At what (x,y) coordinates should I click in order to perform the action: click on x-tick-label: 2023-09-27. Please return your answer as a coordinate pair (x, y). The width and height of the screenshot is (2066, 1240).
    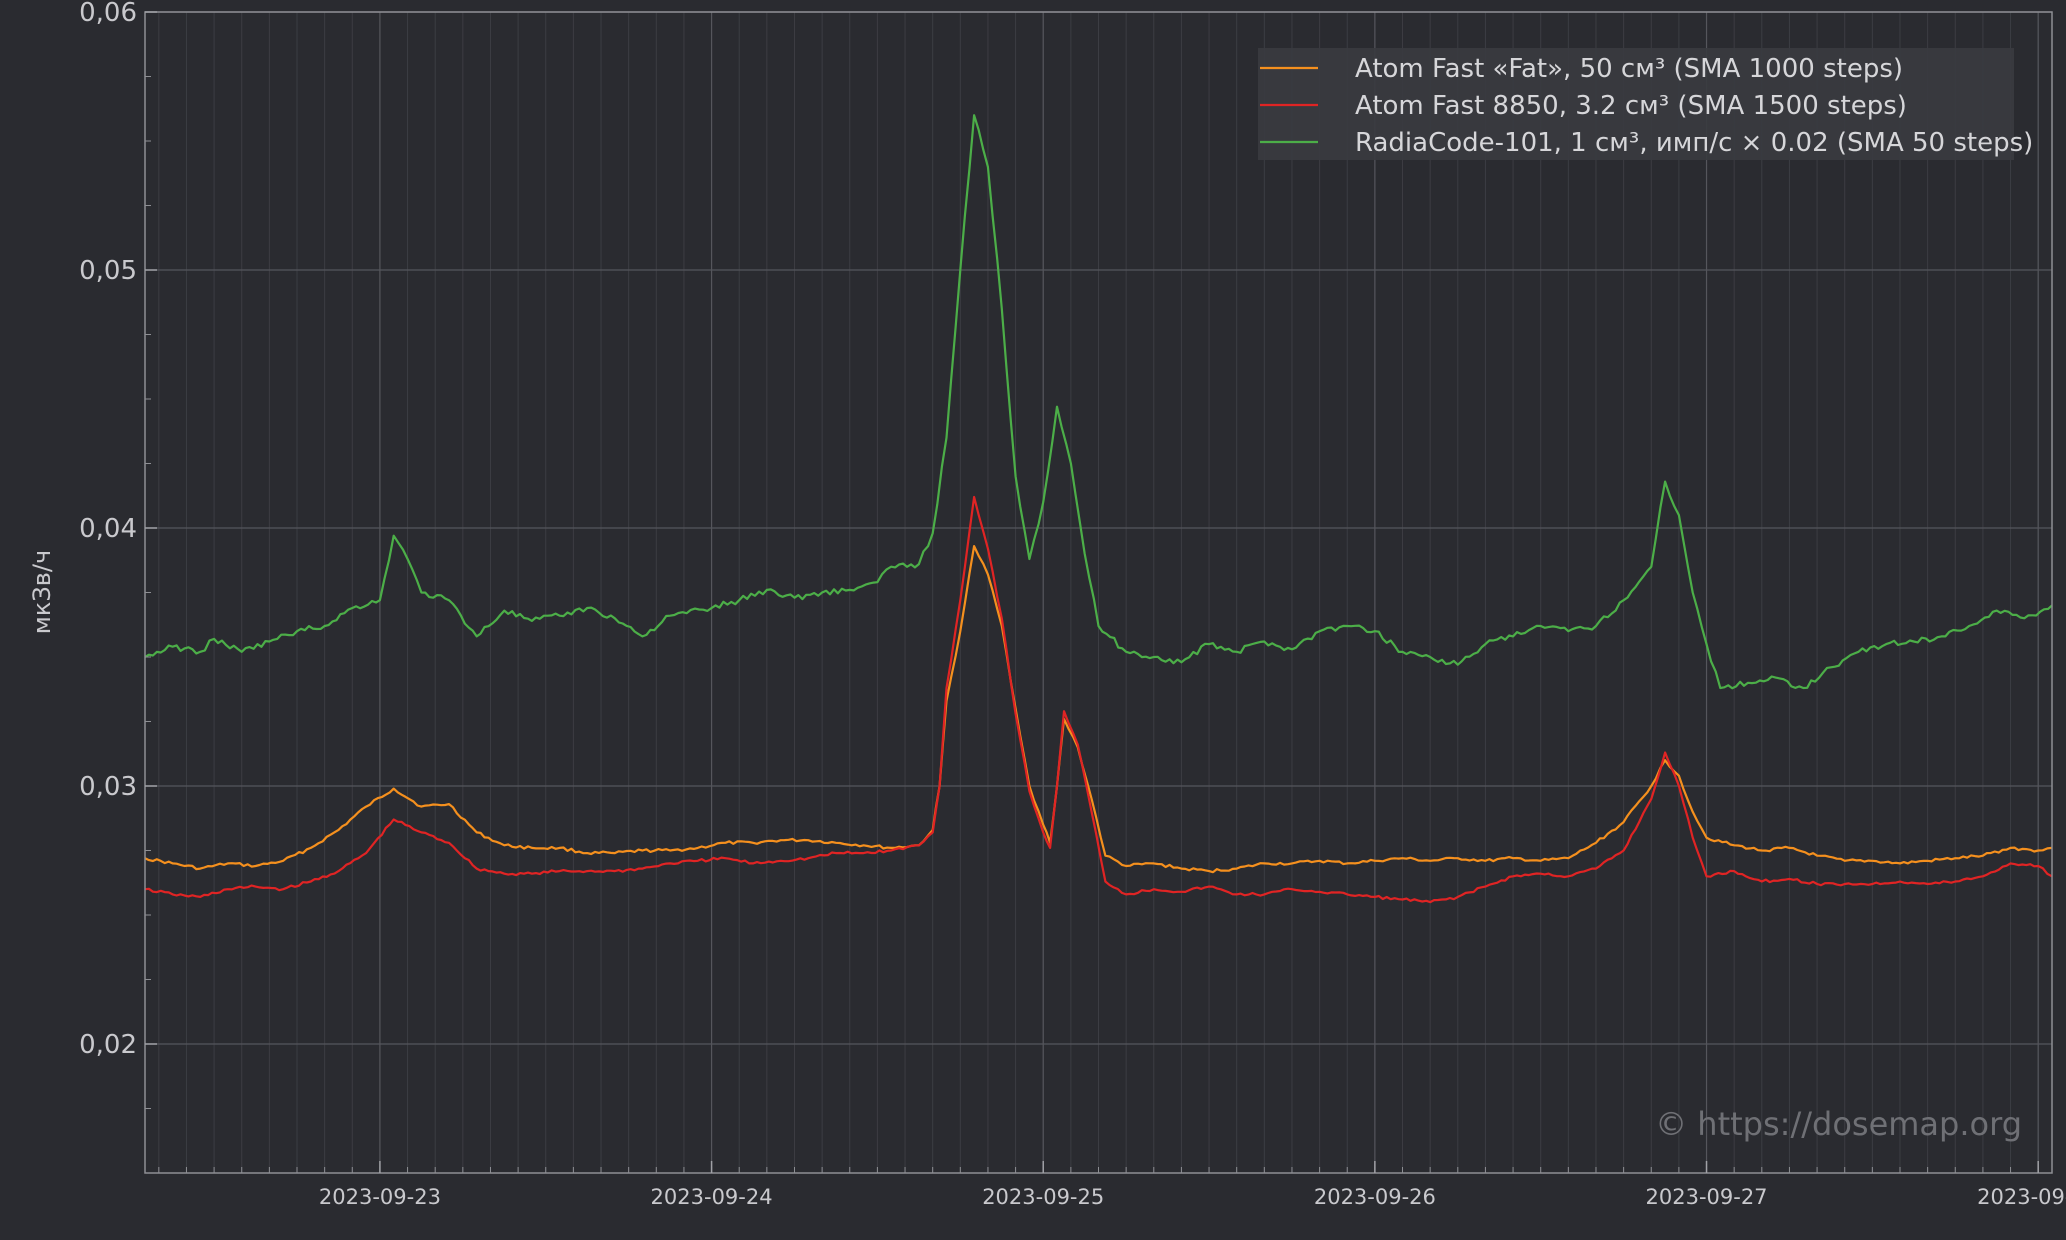
    Looking at the image, I should click on (1707, 1197).